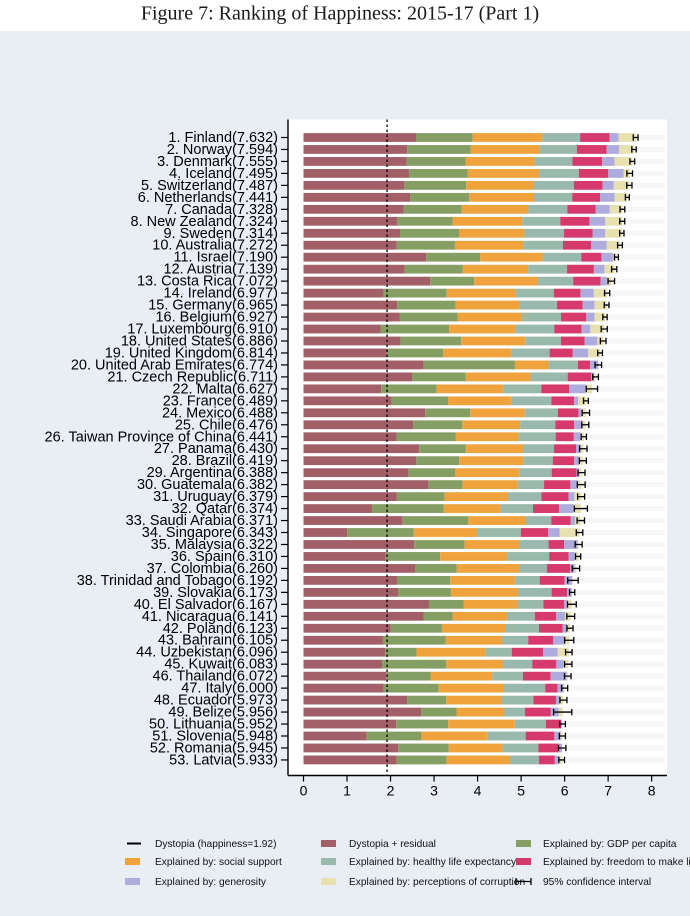 The width and height of the screenshot is (690, 916). Describe the element at coordinates (225, 389) in the screenshot. I see `svg-text: 22. Malta(6.627)` at that location.